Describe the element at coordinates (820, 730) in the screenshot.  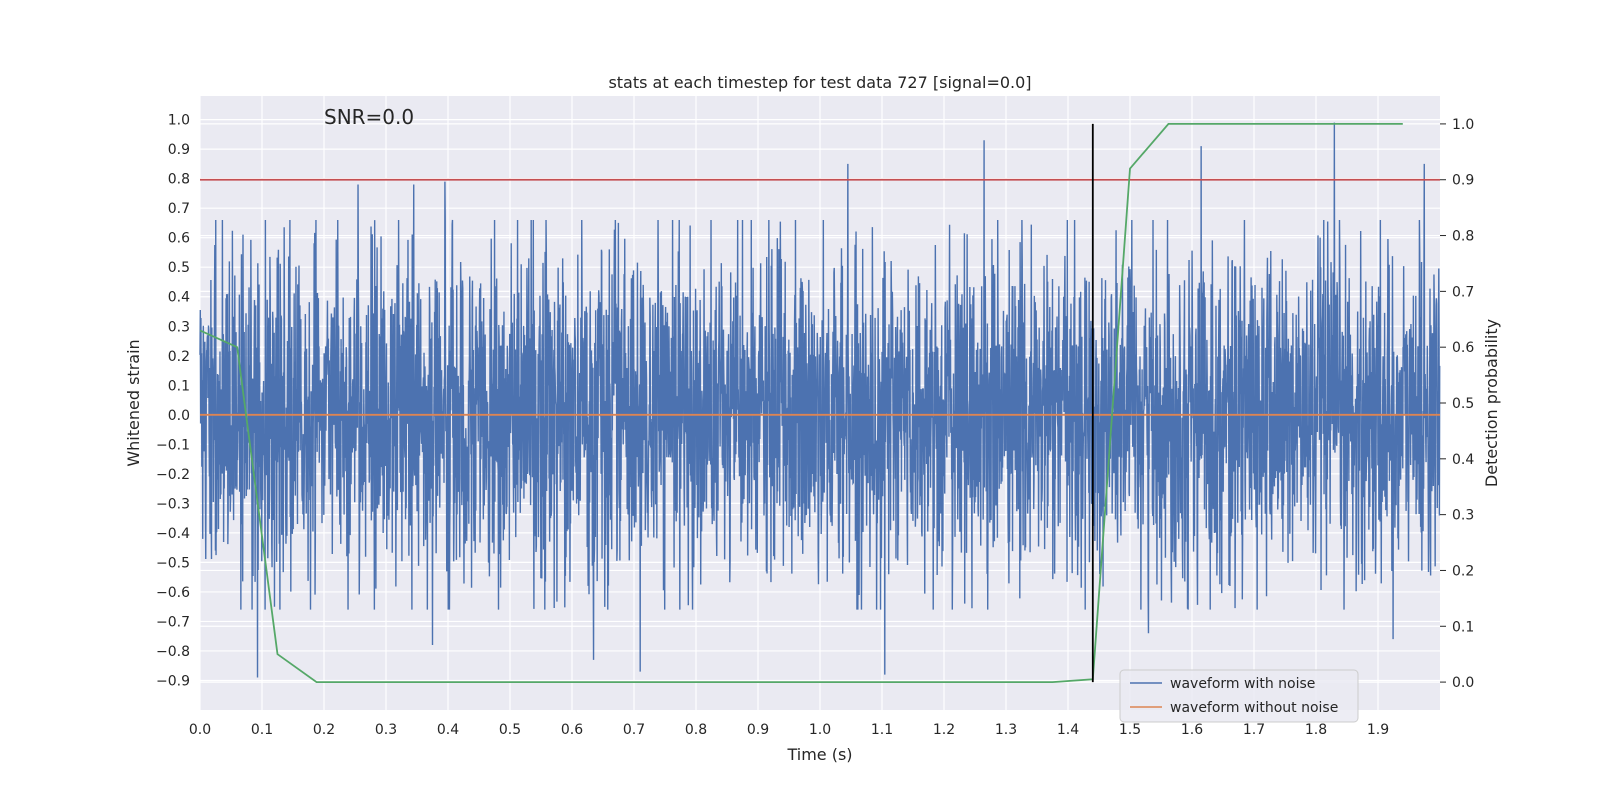
I see `x-tick-label: 1.0` at that location.